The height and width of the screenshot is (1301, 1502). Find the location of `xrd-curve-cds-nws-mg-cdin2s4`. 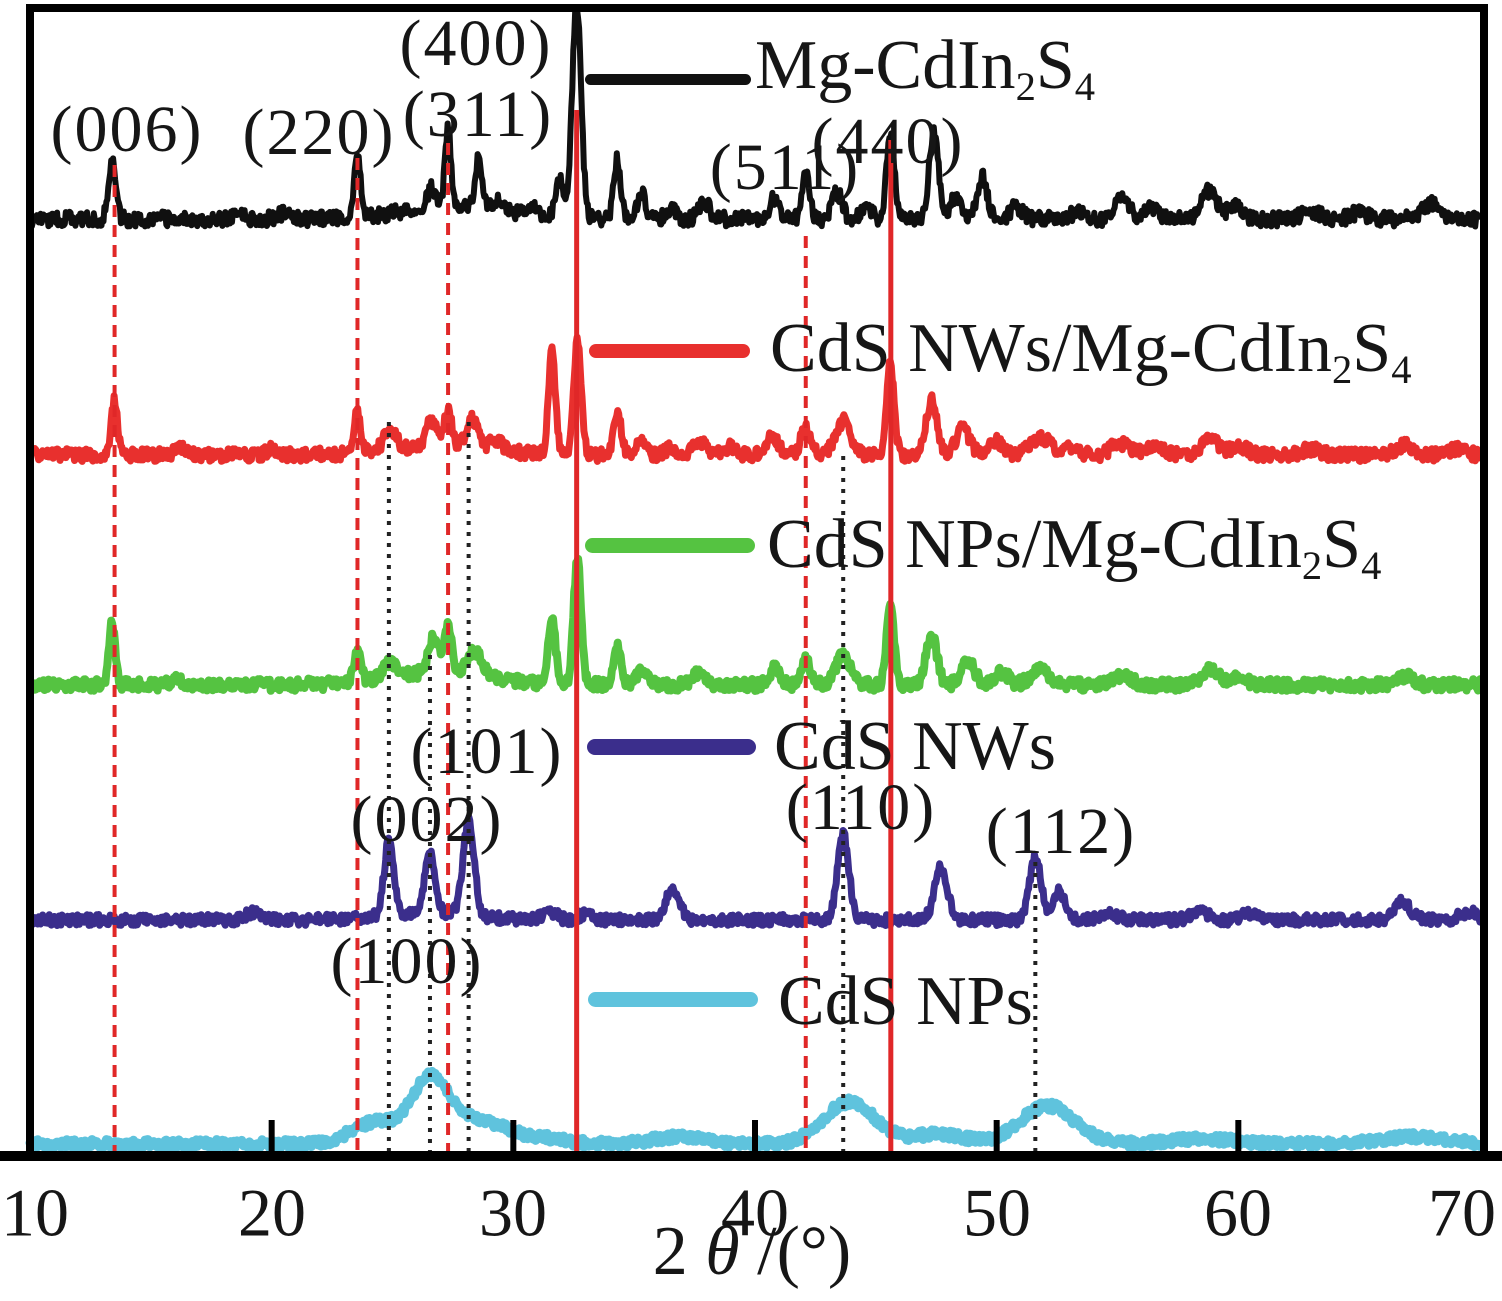

xrd-curve-cds-nws-mg-cdin2s4 is located at coordinates (755, 399).